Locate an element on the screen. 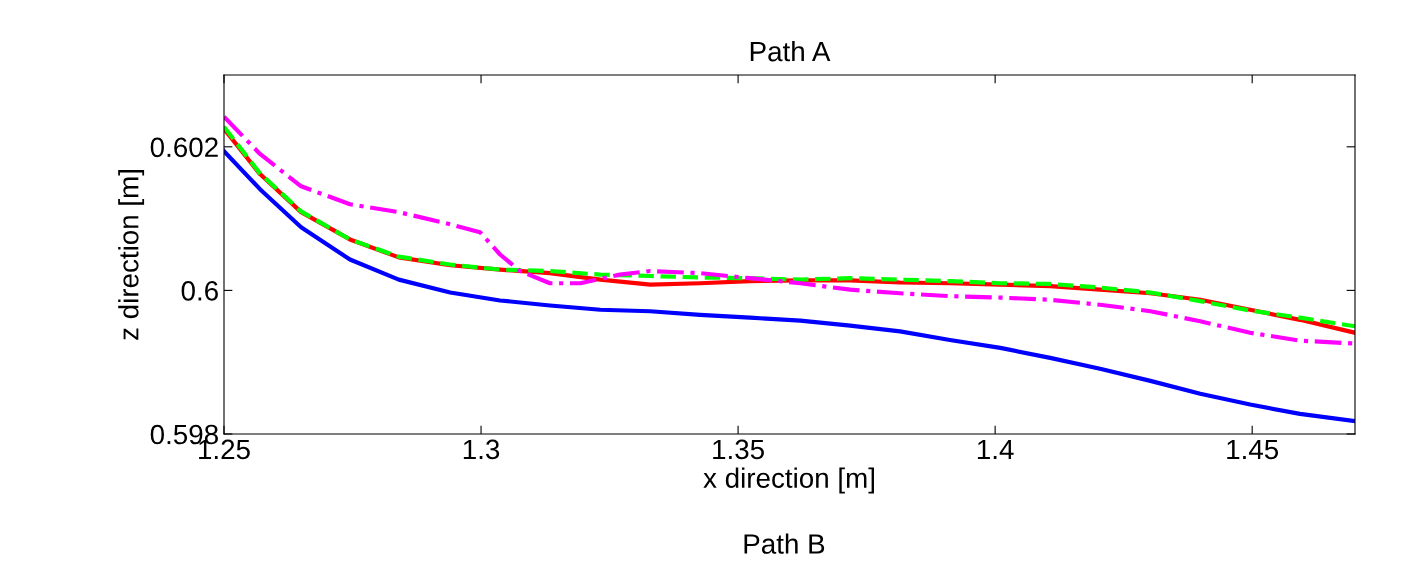 The image size is (1412, 561). x-tick-label: 1.35 is located at coordinates (738, 449).